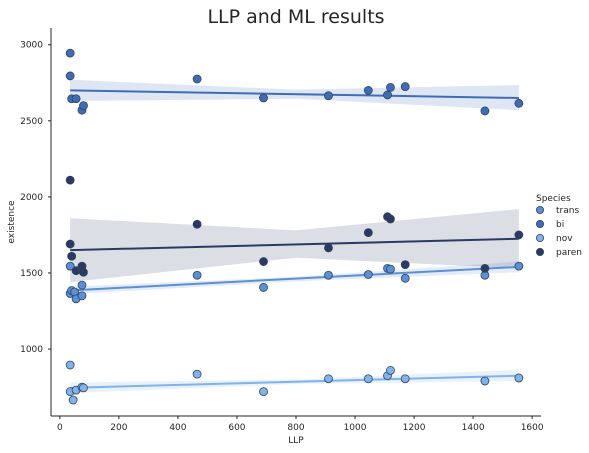  Describe the element at coordinates (294, 94) in the screenshot. I see `fit-line-bi` at that location.